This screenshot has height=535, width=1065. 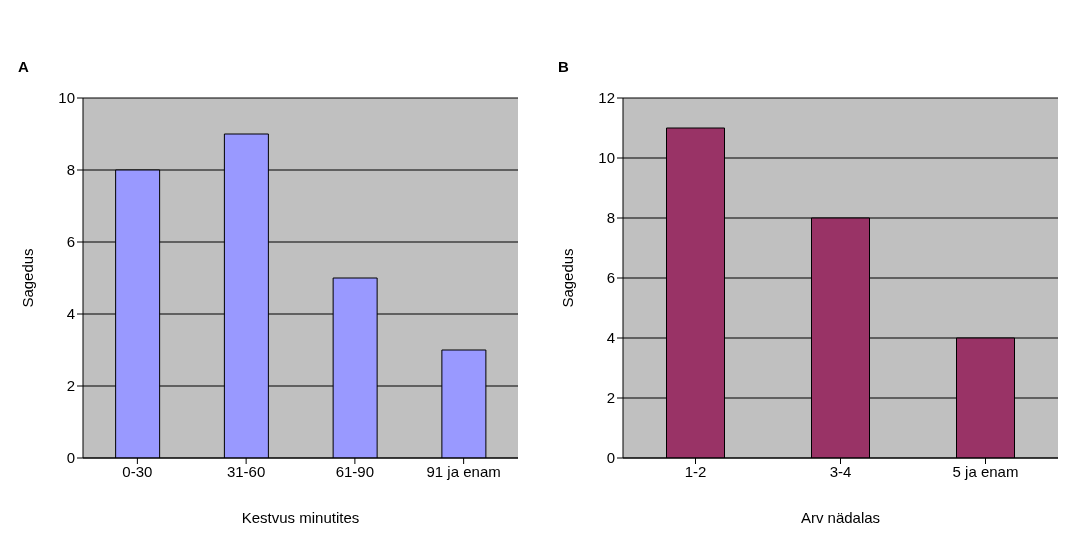 What do you see at coordinates (840, 471) in the screenshot?
I see `x-tick-label: 3-4` at bounding box center [840, 471].